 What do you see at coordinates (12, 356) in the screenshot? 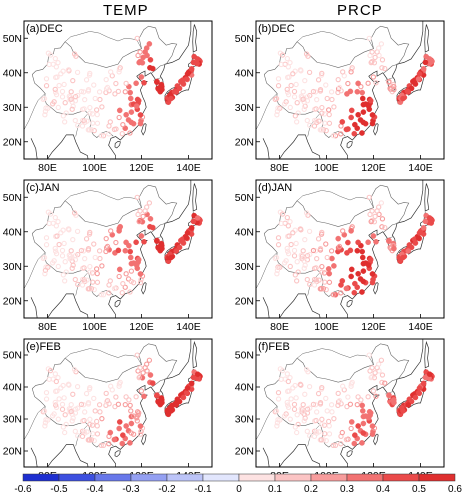
I see `lat-tick-label: 50N` at bounding box center [12, 356].